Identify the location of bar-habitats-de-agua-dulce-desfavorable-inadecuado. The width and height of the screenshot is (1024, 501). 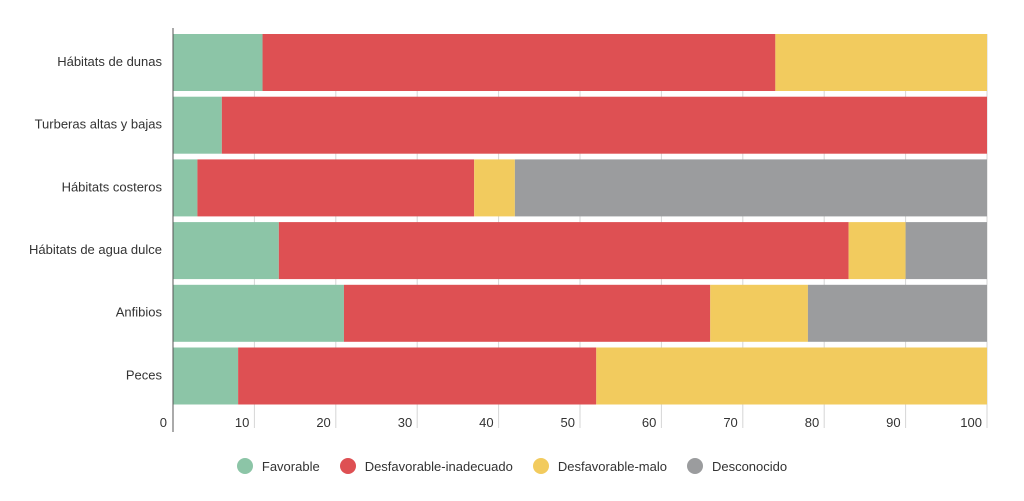
(563, 251).